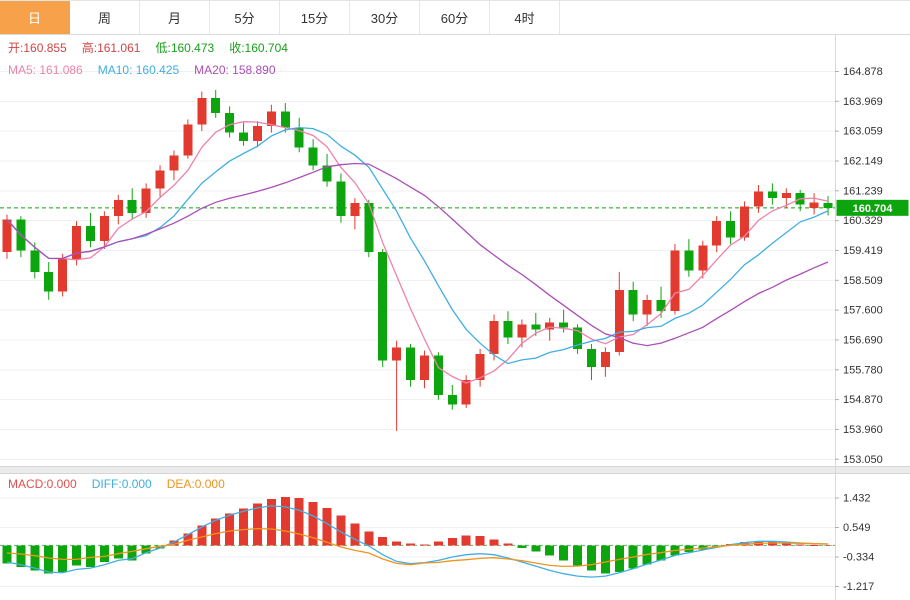  What do you see at coordinates (455, 470) in the screenshot?
I see `panel-splitter` at bounding box center [455, 470].